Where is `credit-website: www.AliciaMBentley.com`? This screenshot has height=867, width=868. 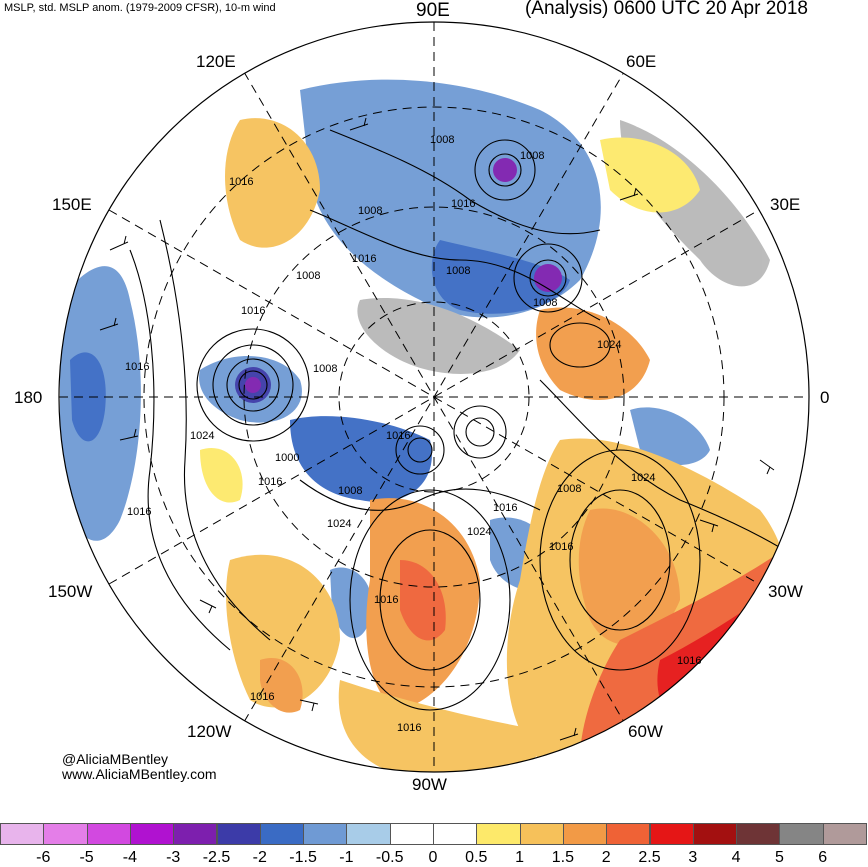 credit-website: www.AliciaMBentley.com is located at coordinates (139, 774).